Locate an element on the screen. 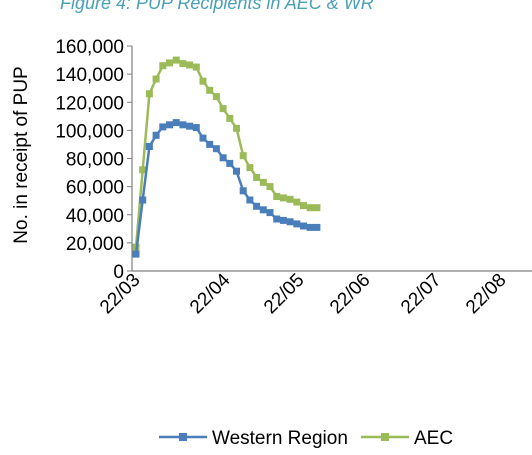 The image size is (532, 455). series-western-region is located at coordinates (226, 188).